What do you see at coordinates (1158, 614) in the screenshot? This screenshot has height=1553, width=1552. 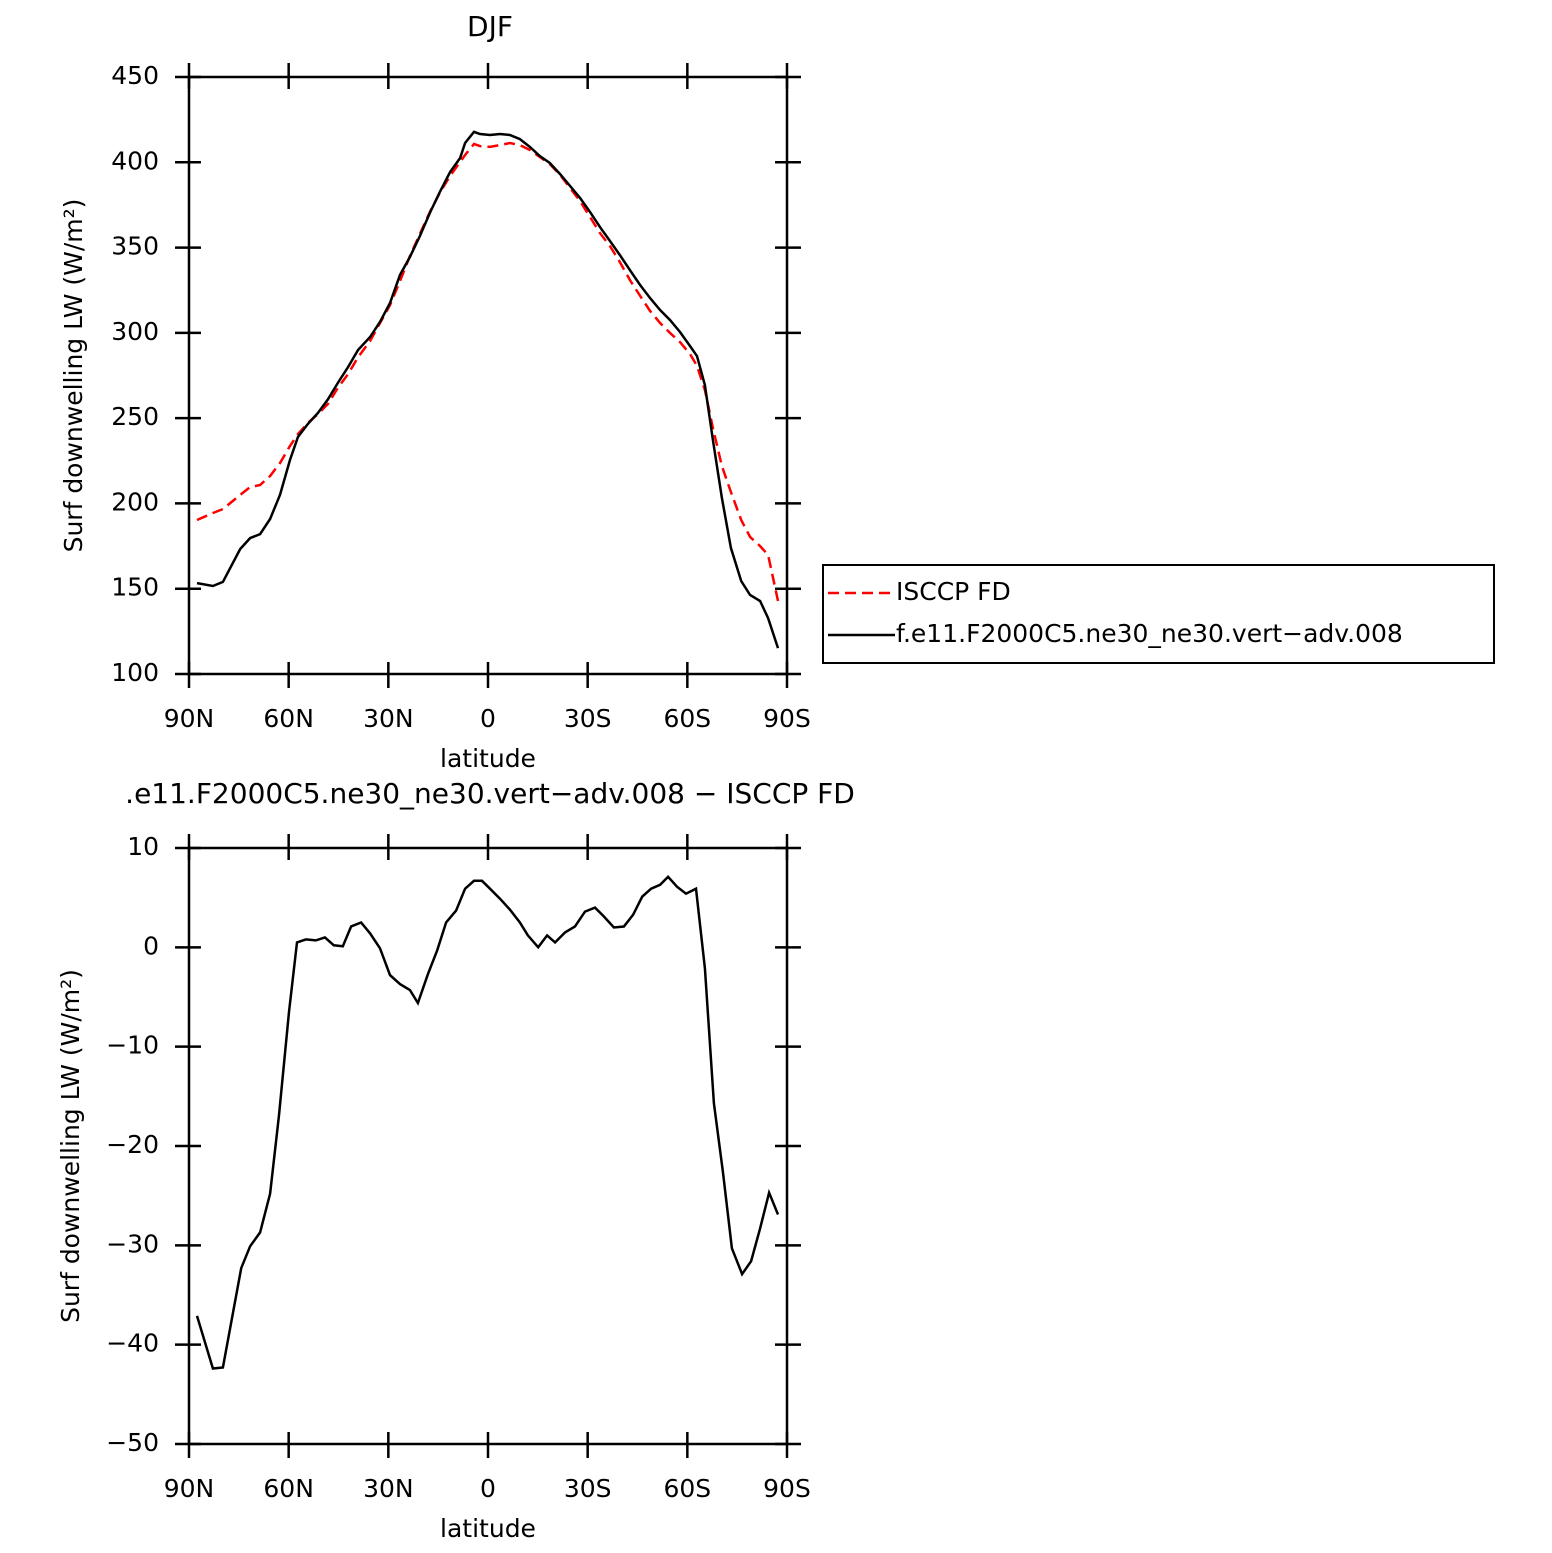 I see `legend-box` at bounding box center [1158, 614].